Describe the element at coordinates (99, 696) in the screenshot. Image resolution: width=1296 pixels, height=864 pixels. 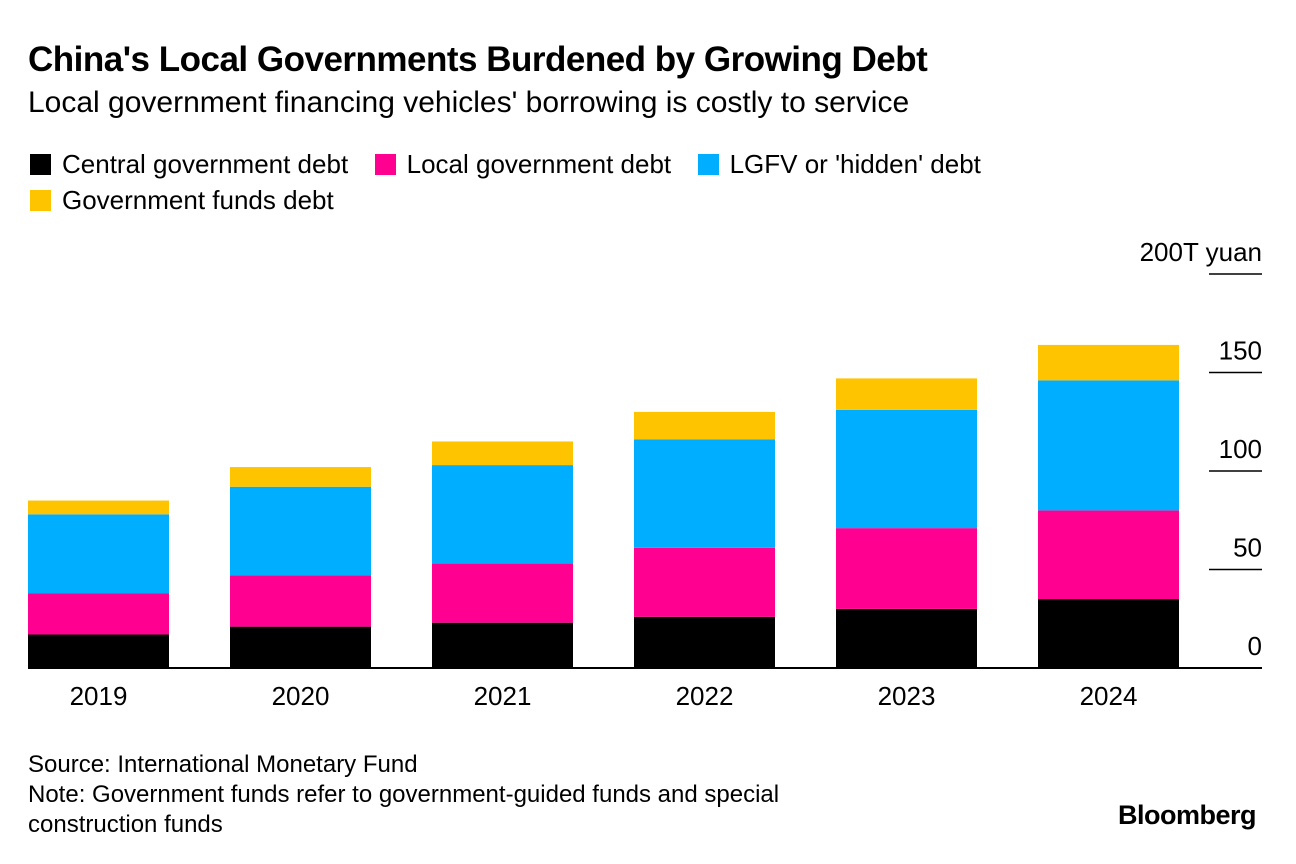
I see `x-tick-label-2019: 2019` at that location.